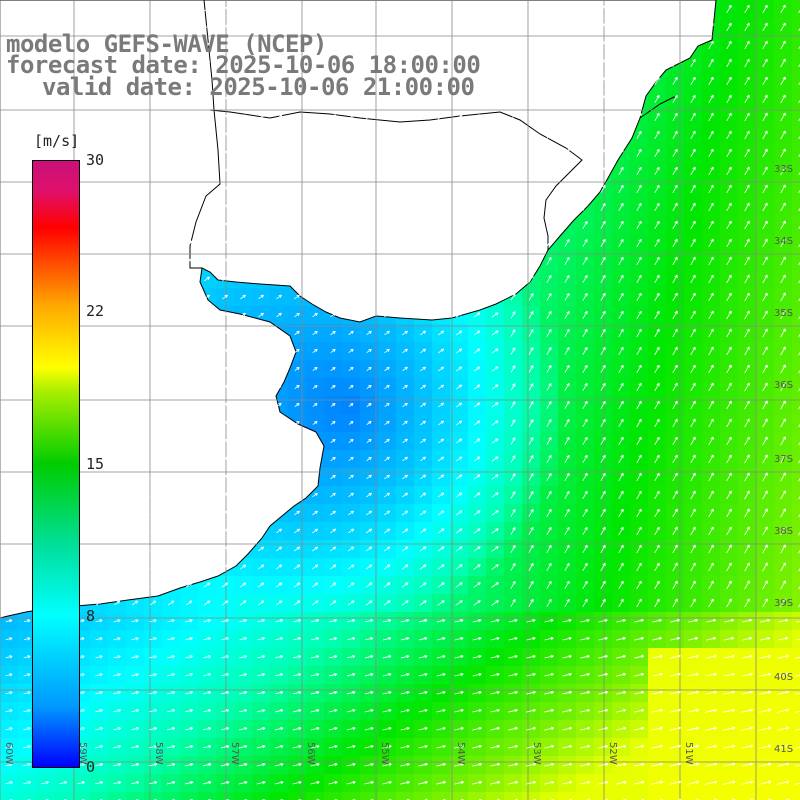 The height and width of the screenshot is (800, 800). Describe the element at coordinates (8, 753) in the screenshot. I see `longitude-label: 60W` at that location.